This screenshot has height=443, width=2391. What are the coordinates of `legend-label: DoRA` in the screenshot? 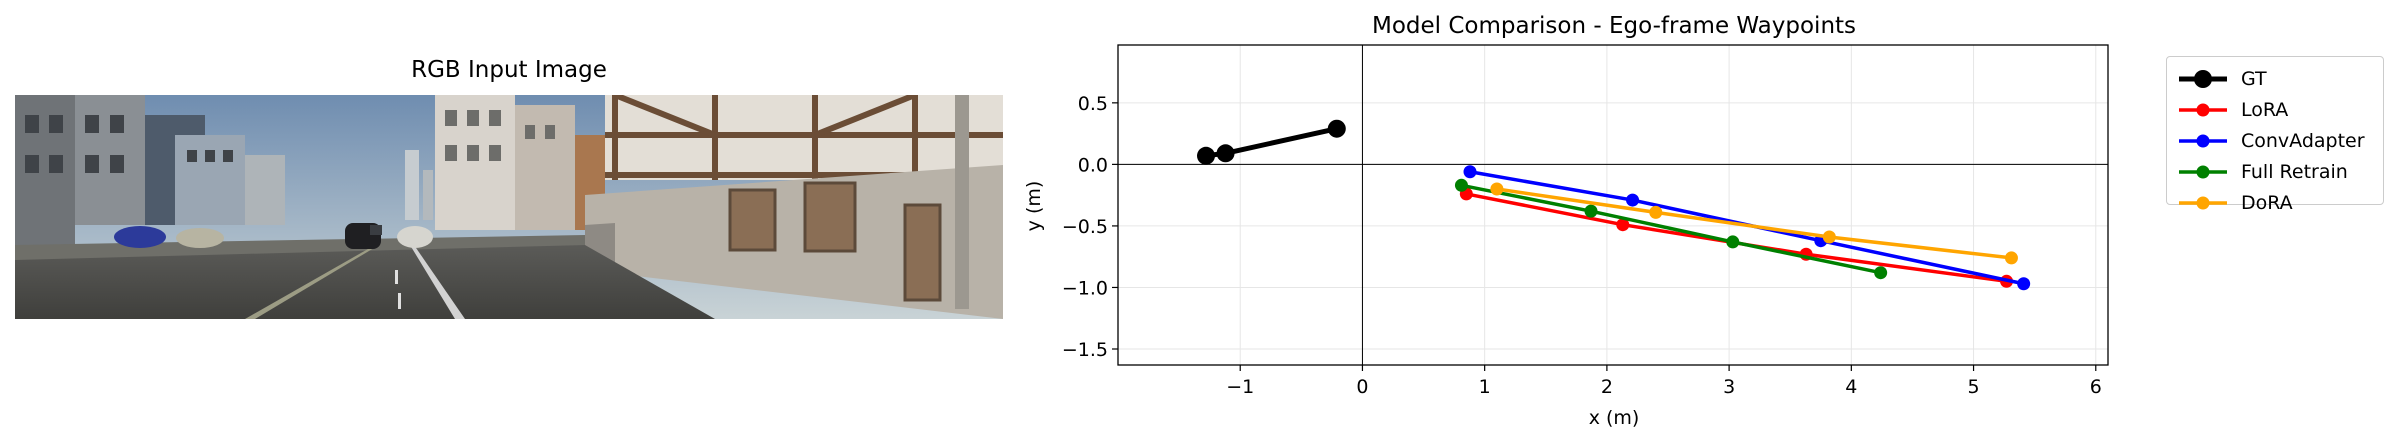 It's located at (2267, 202).